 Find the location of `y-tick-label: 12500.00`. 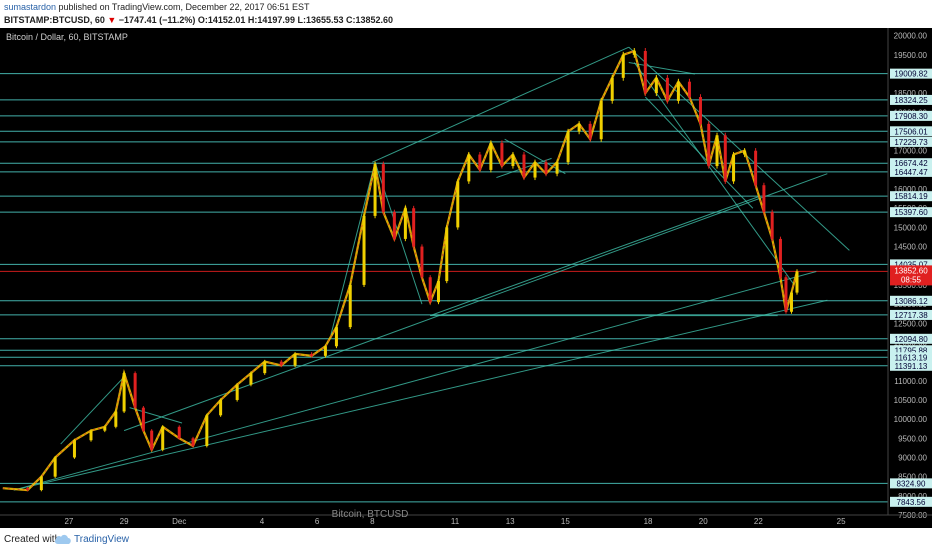

y-tick-label: 12500.00 is located at coordinates (911, 323).